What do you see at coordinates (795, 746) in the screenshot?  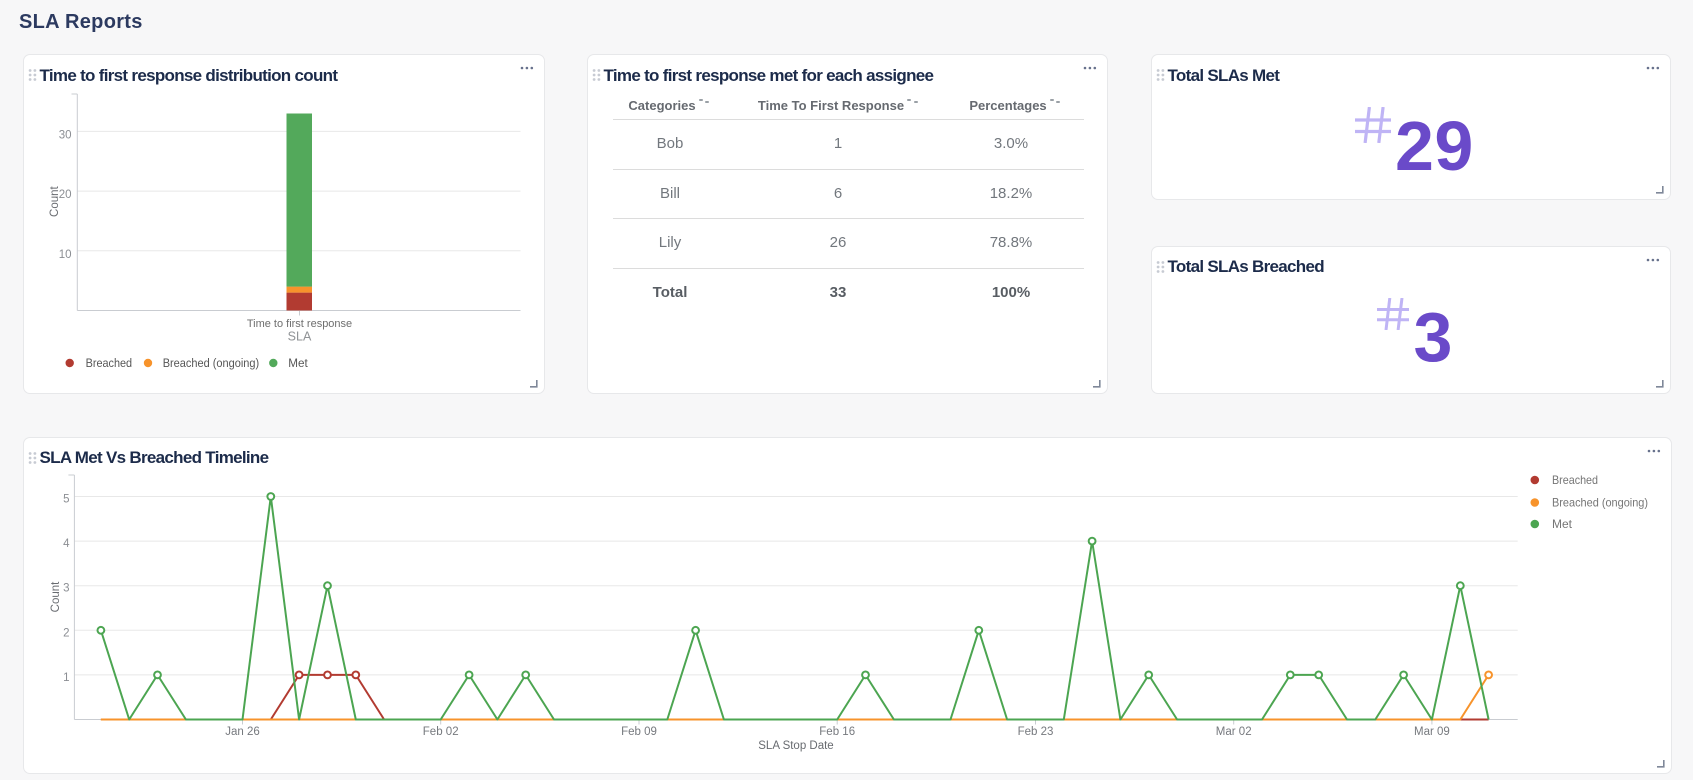 I see `svg-text: SLA Stop Date` at bounding box center [795, 746].